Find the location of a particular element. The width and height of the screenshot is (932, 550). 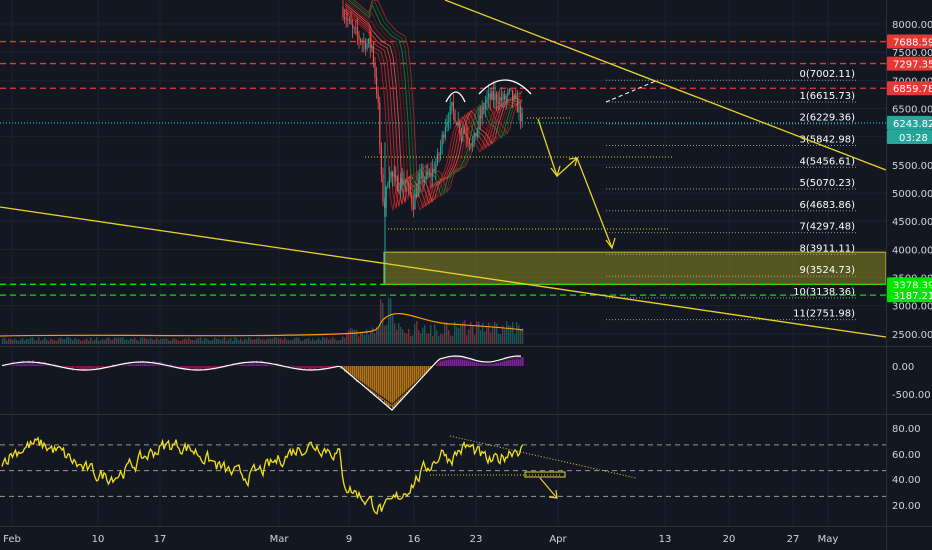

fib-level-label: 5(5070.23) is located at coordinates (827, 183).